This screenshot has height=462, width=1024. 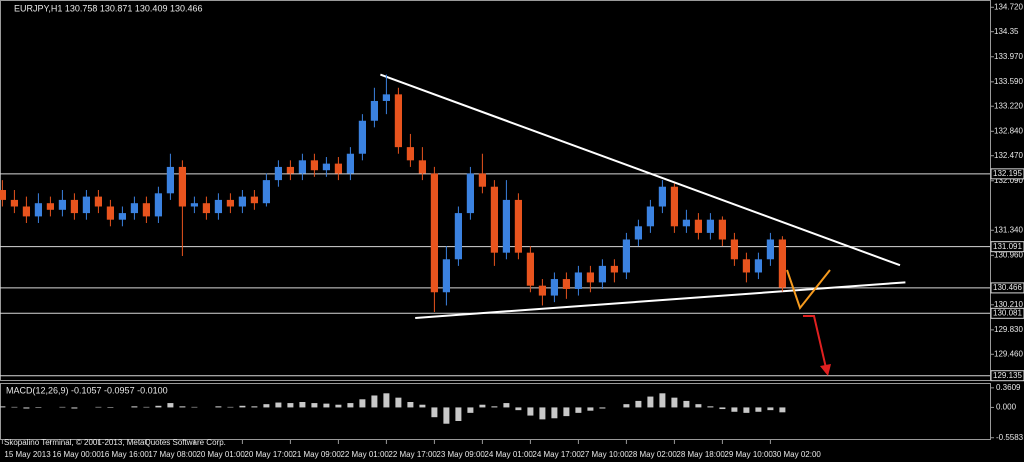 What do you see at coordinates (27, 454) in the screenshot?
I see `x-tick-label: 15 May 2013` at bounding box center [27, 454].